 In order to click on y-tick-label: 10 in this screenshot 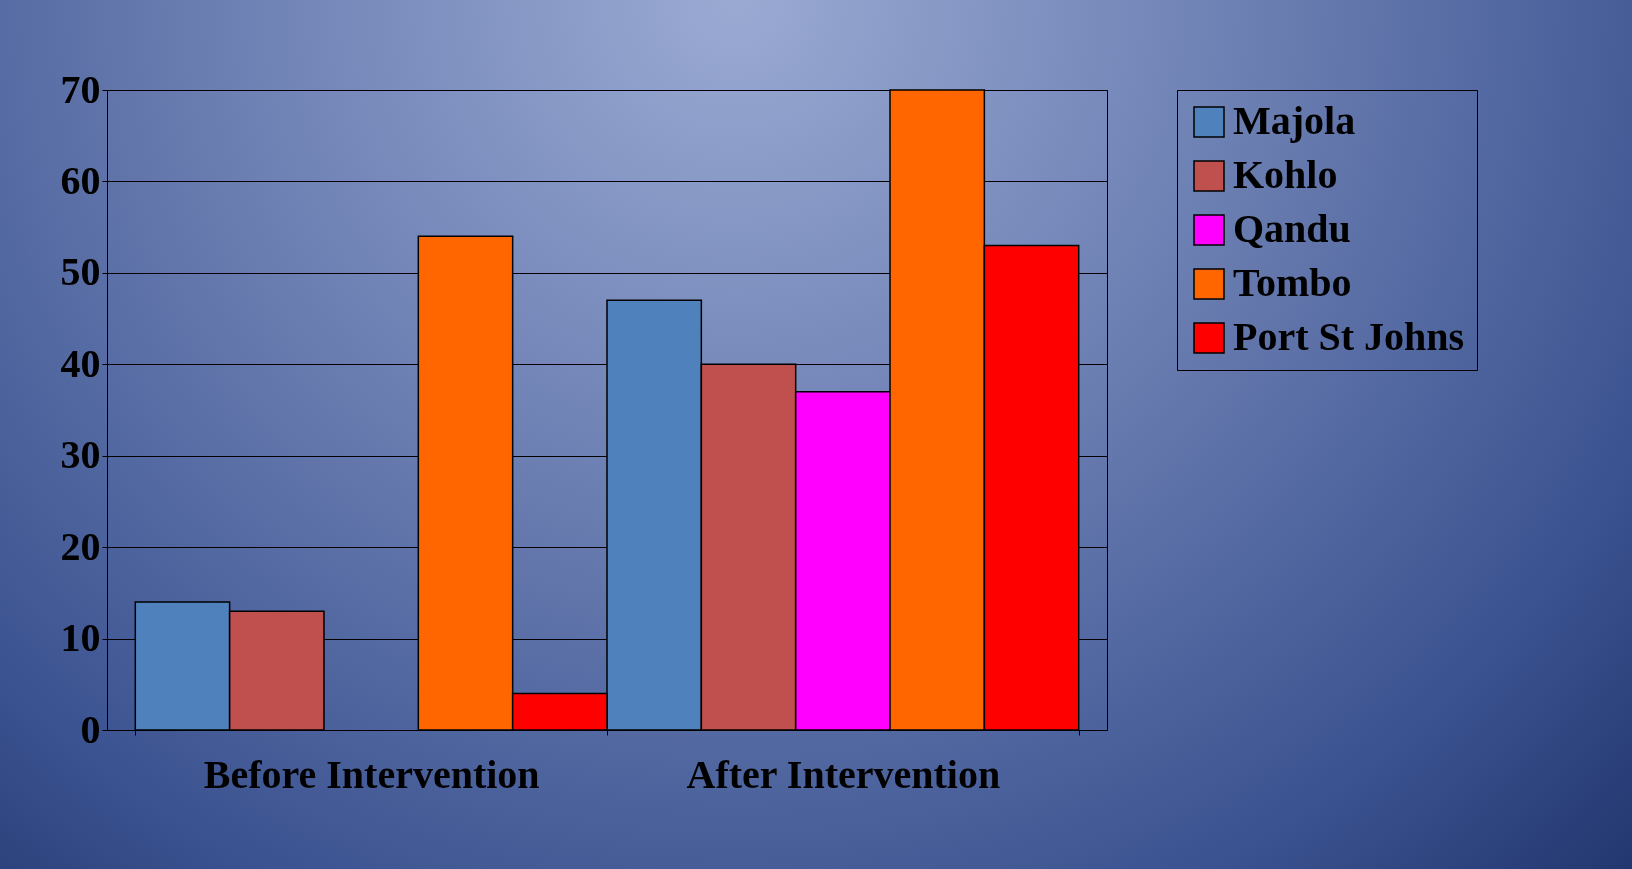, I will do `click(80, 638)`.